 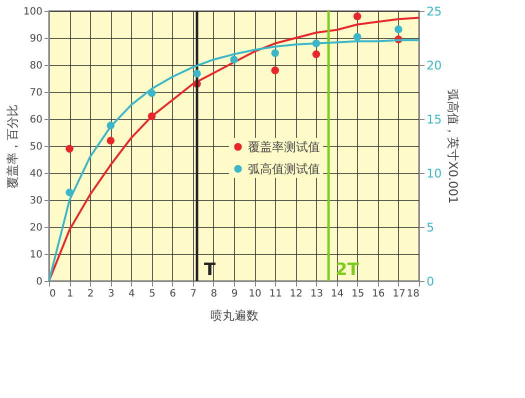 I want to click on x-tick-label: 8, so click(x=214, y=294).